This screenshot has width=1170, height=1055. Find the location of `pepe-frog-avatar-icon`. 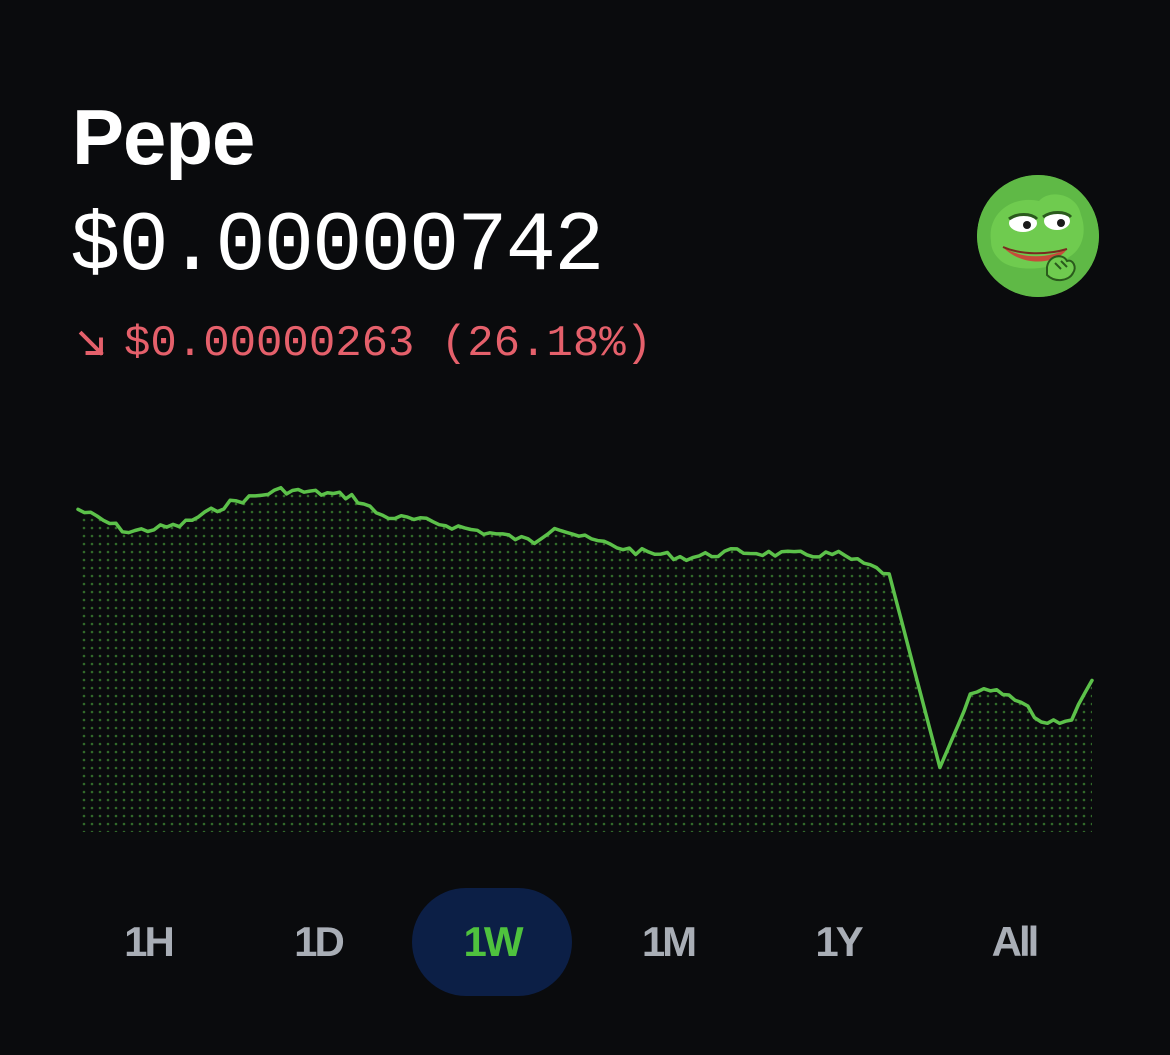

pepe-frog-avatar-icon is located at coordinates (1038, 236).